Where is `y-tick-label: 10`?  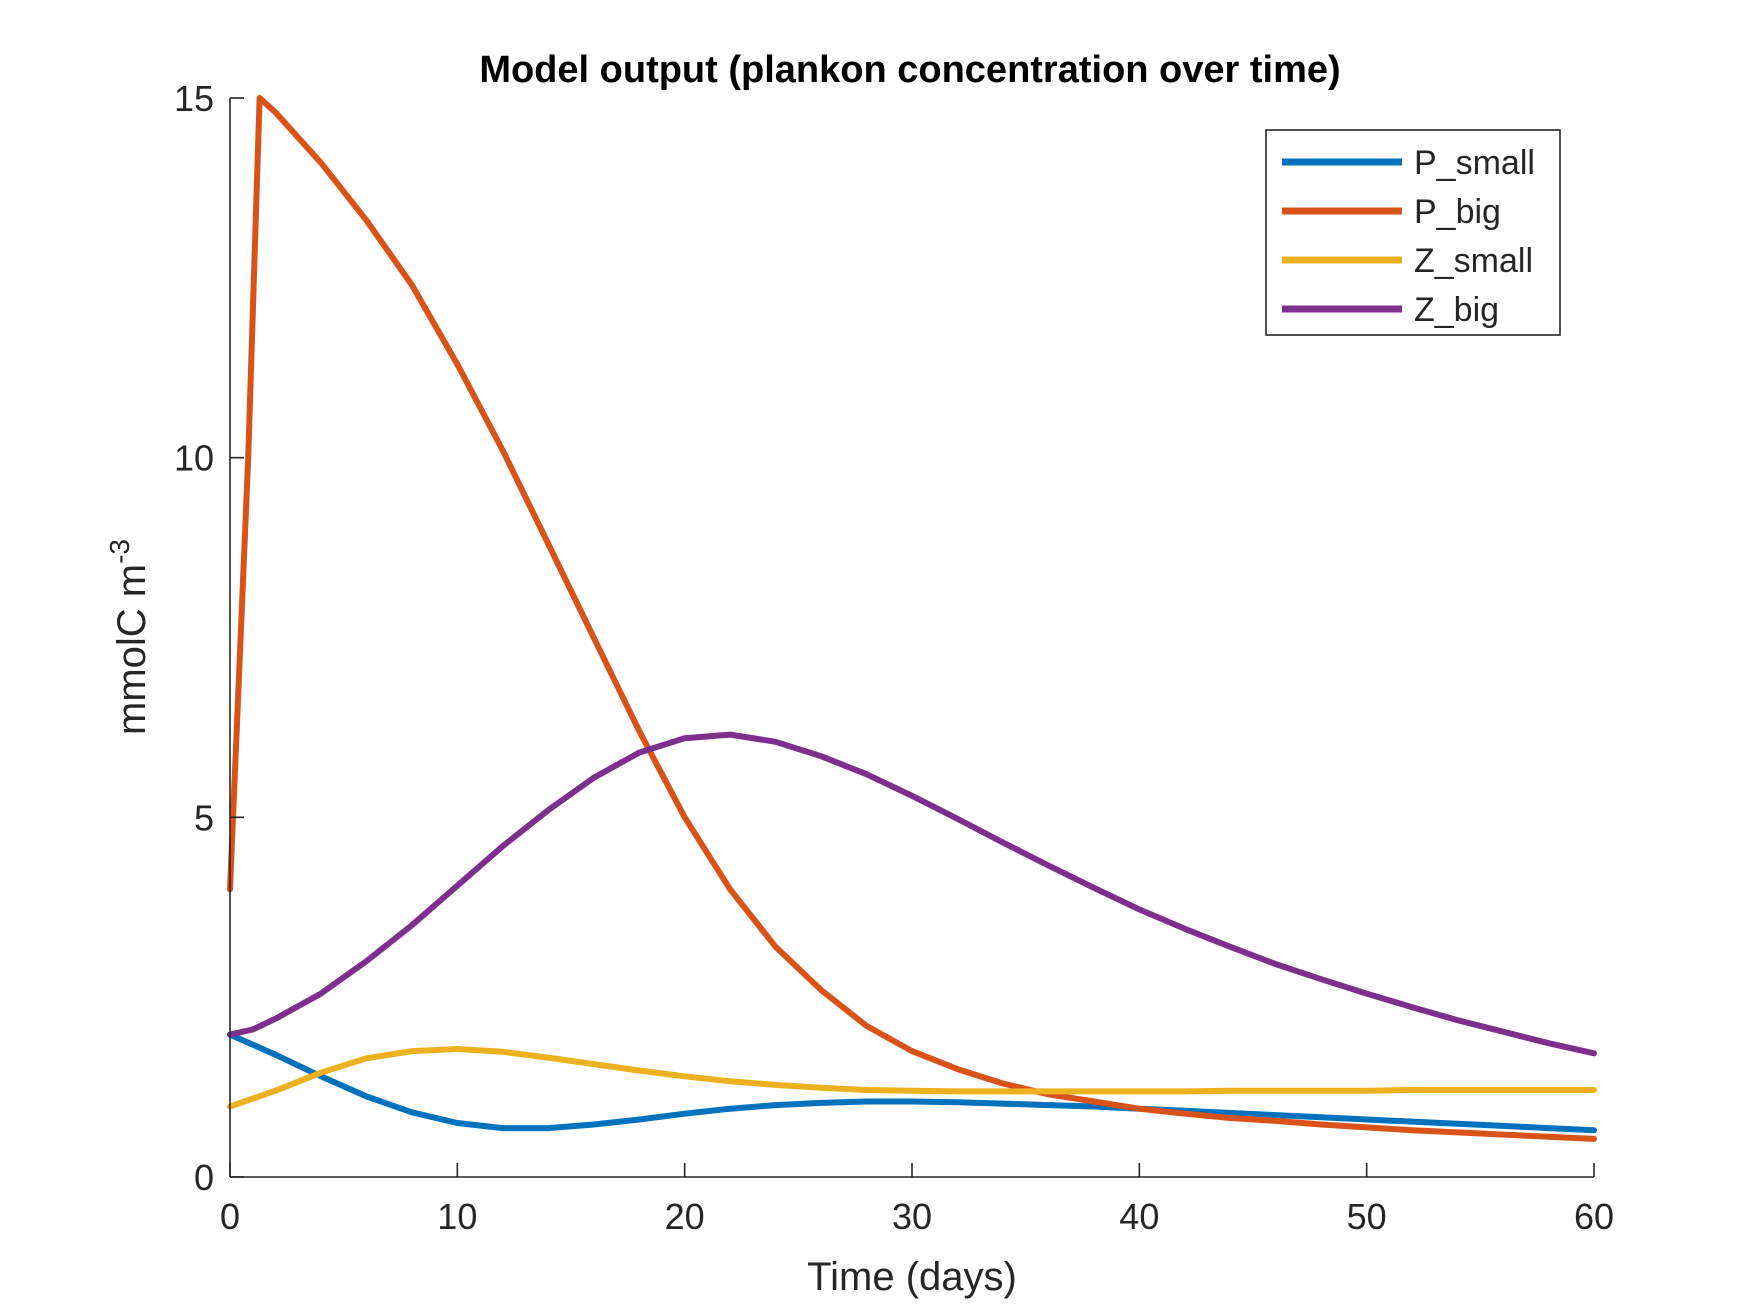 y-tick-label: 10 is located at coordinates (194, 458).